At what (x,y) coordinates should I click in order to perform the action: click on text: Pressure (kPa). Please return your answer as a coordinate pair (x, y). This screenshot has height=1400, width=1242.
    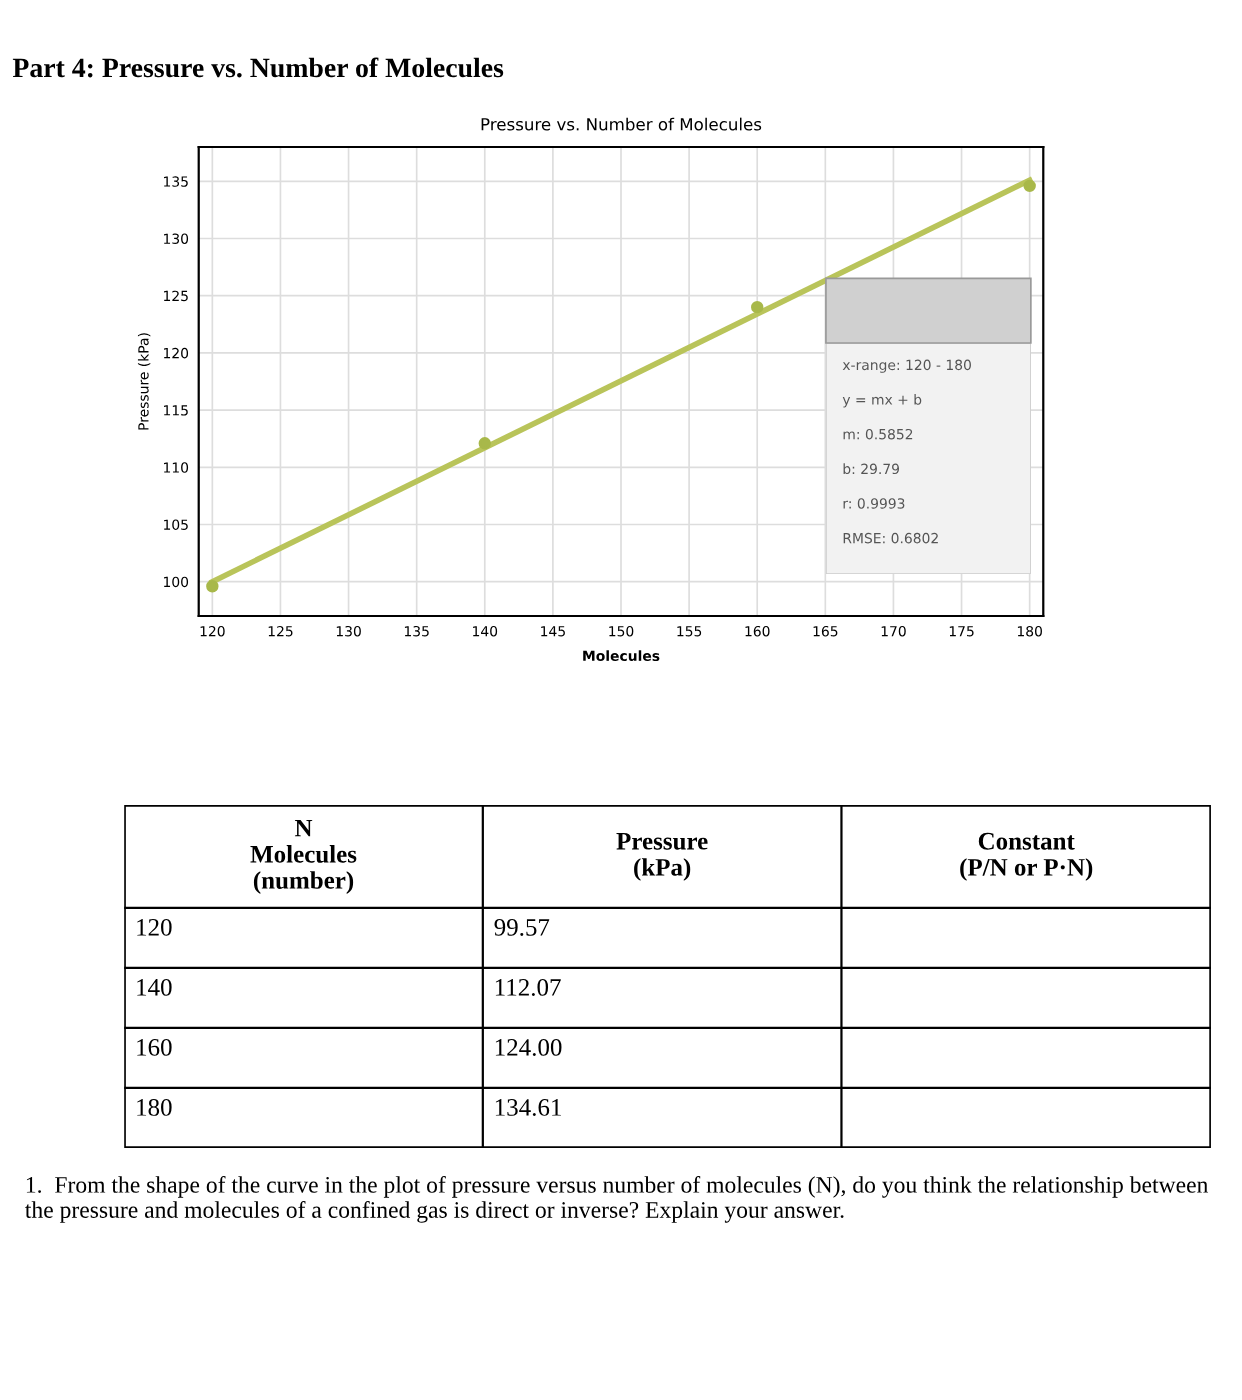
    Looking at the image, I should click on (662, 857).